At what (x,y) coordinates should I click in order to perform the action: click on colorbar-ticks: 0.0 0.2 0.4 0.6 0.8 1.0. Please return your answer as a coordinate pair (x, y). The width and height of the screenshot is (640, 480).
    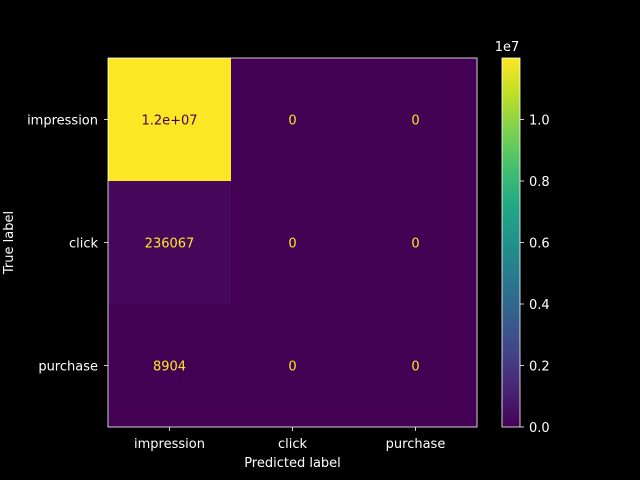
    Looking at the image, I should click on (535, 275).